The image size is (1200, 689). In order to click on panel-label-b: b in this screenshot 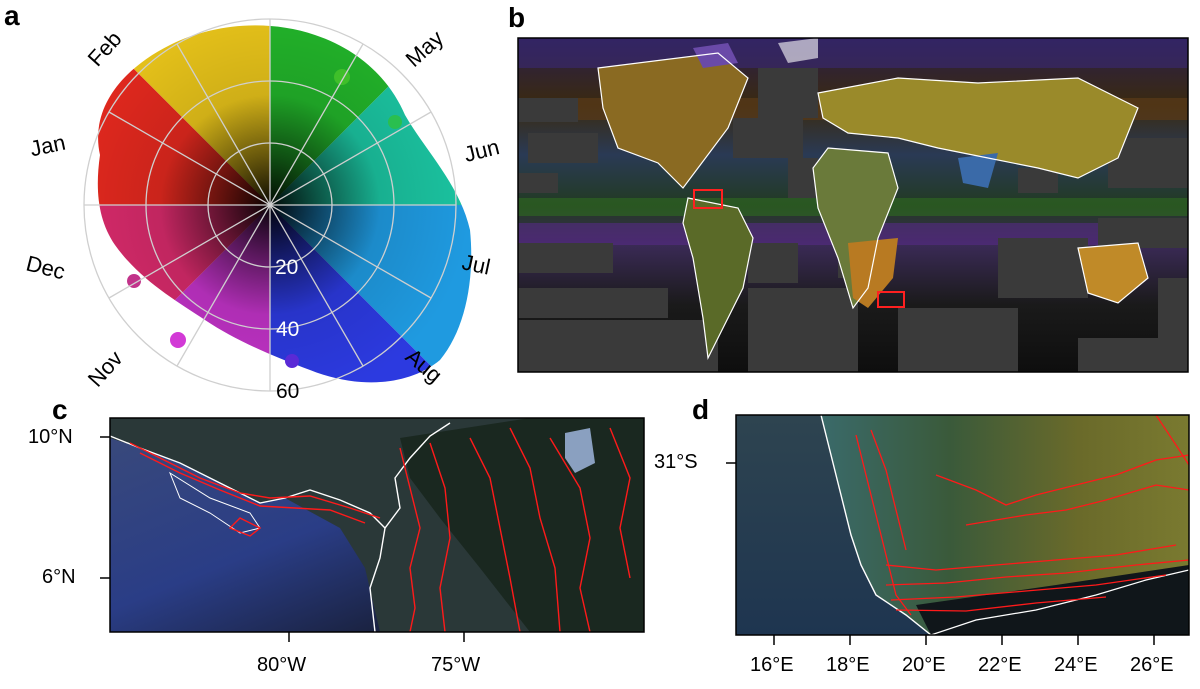, I will do `click(517, 17)`.